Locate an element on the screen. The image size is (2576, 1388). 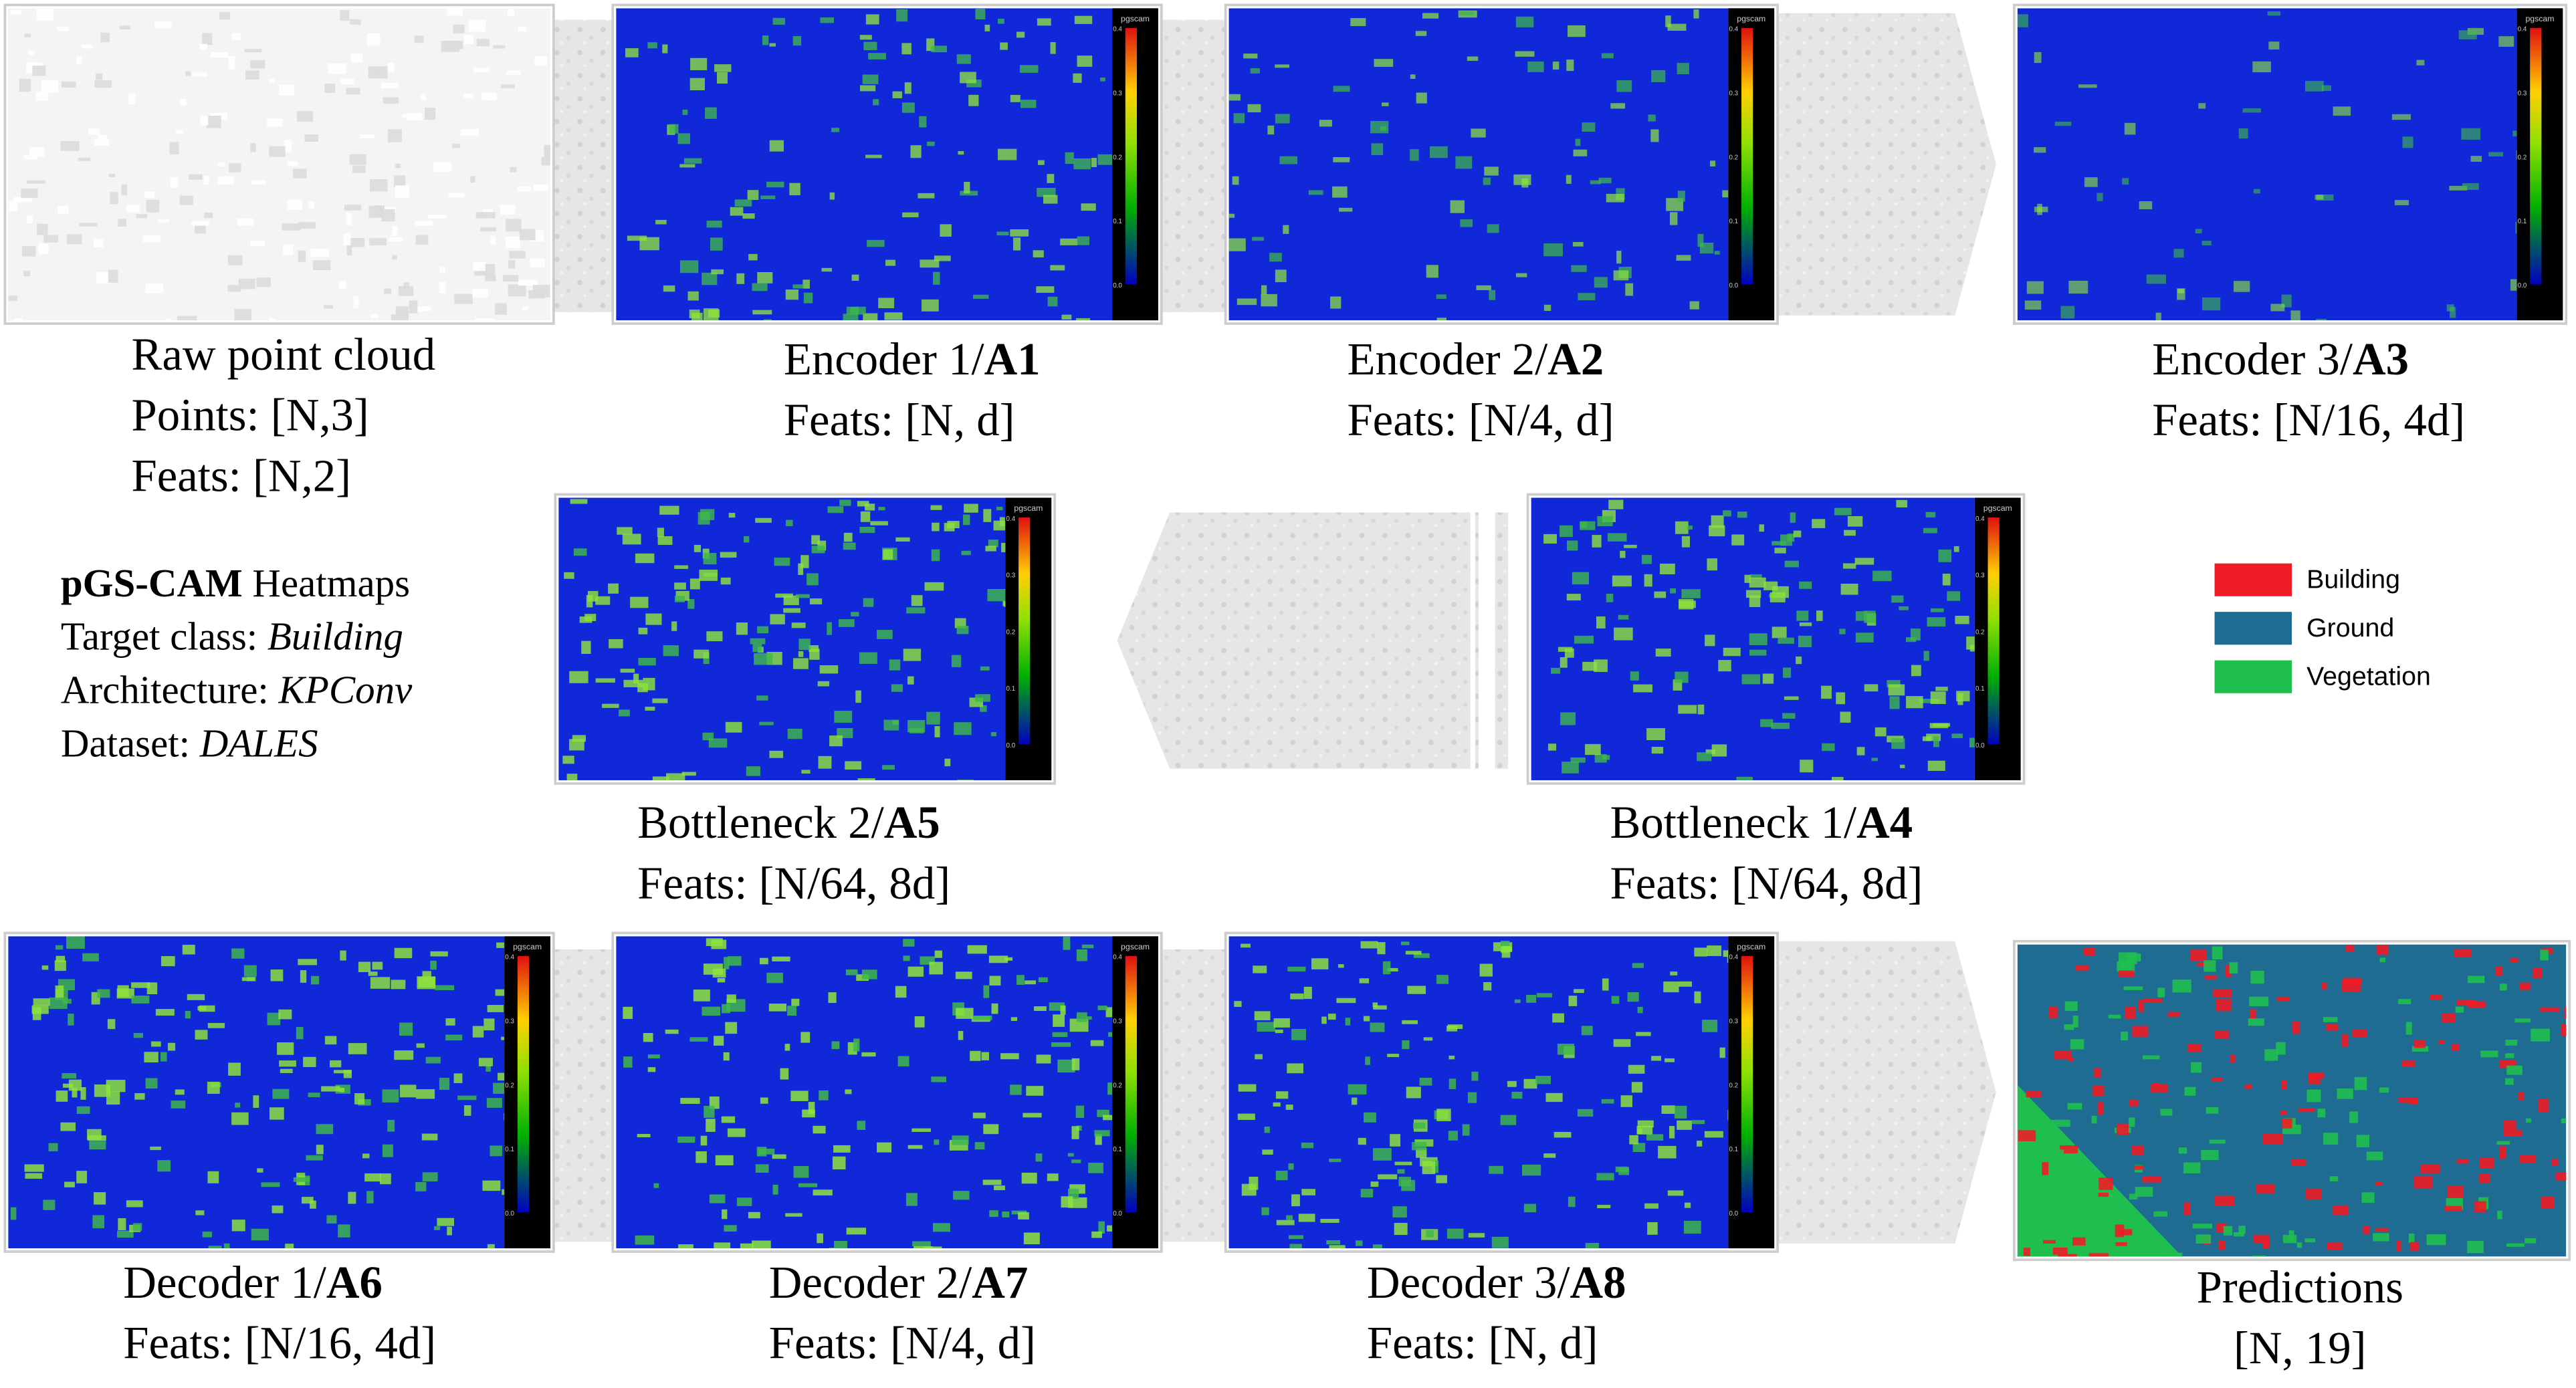
legend-label: Vegetation is located at coordinates (2368, 676).